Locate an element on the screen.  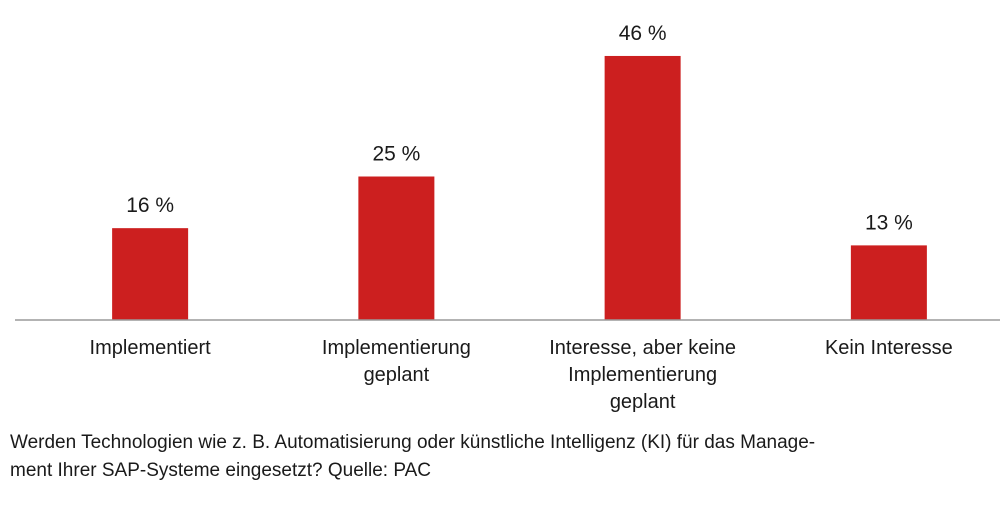
category-label-1: Implementiert is located at coordinates (151, 348).